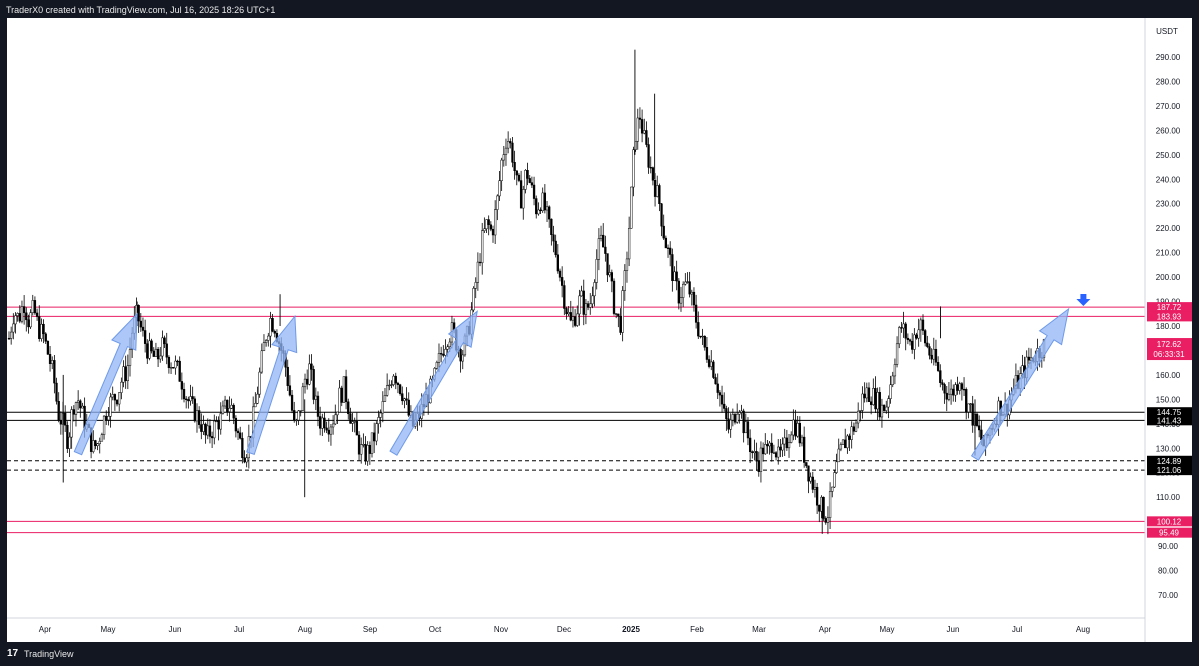  What do you see at coordinates (1169, 470) in the screenshot?
I see `svg-text: 121.06` at bounding box center [1169, 470].